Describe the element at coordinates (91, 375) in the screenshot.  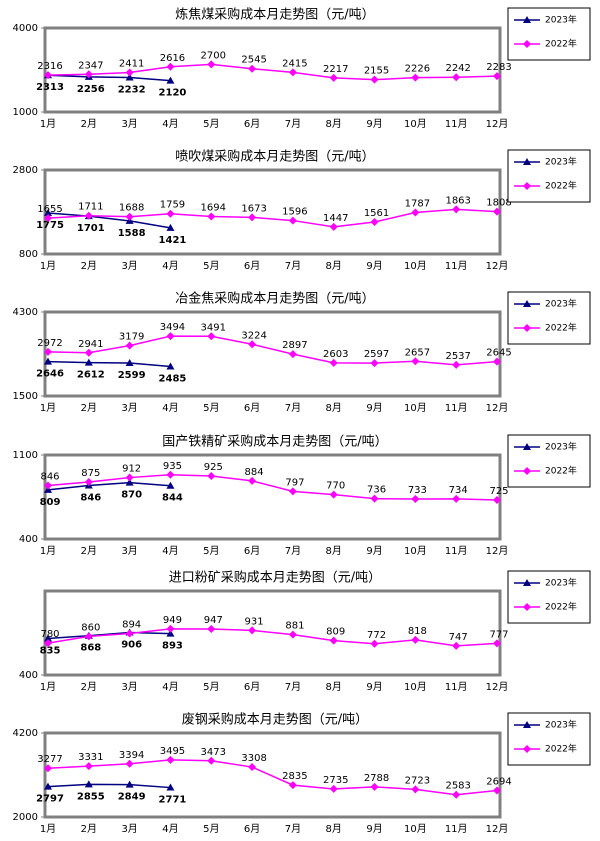
I see `value-label: 2612` at that location.